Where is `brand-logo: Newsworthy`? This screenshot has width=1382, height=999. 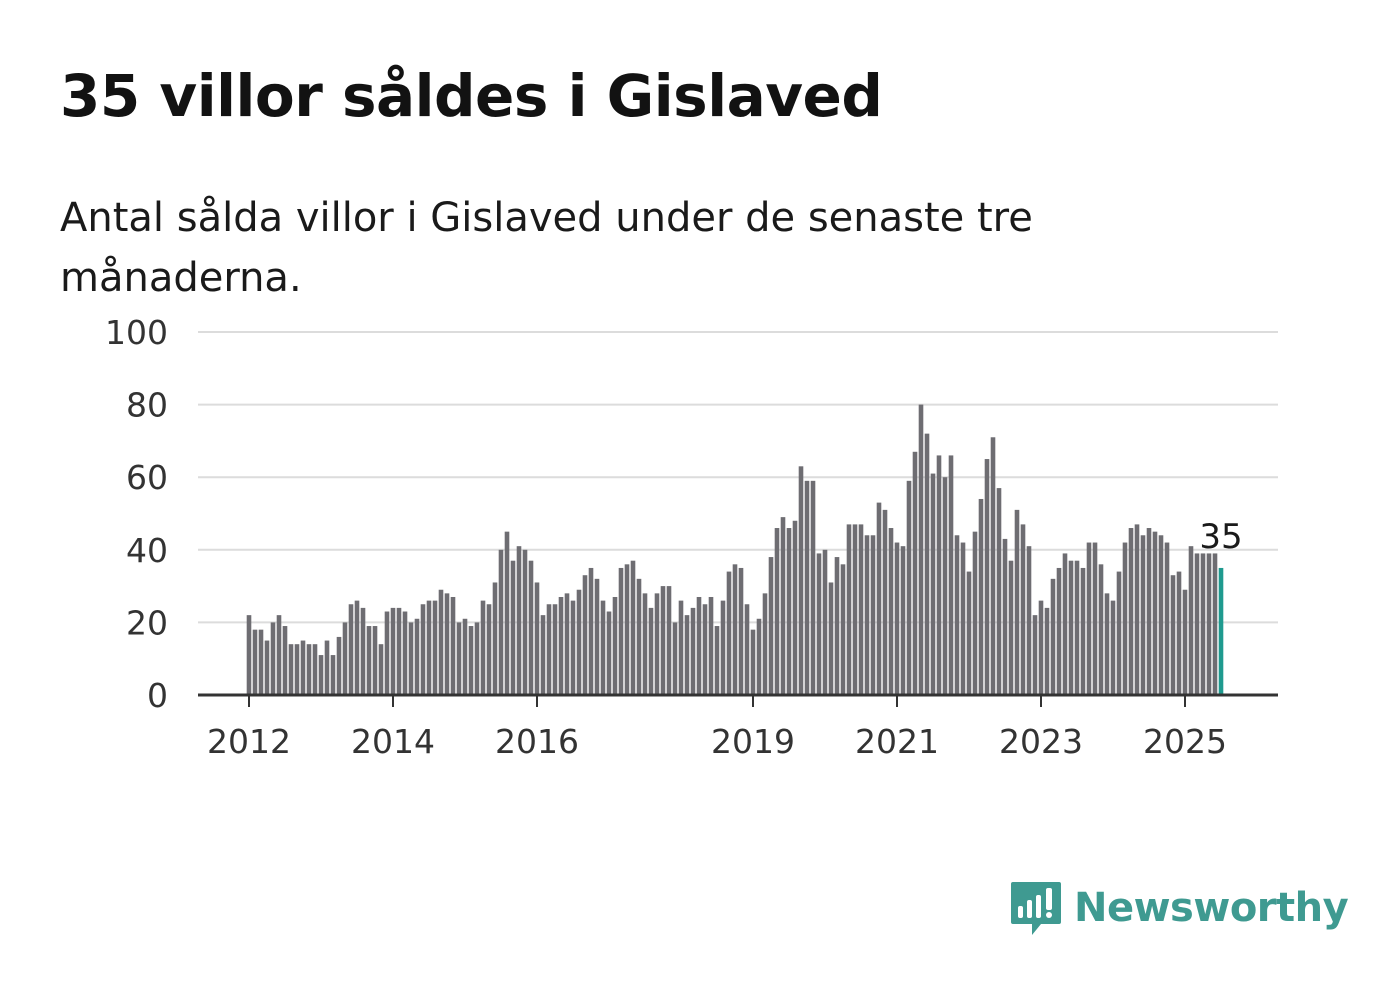
brand-logo: Newsworthy is located at coordinates (1179, 908).